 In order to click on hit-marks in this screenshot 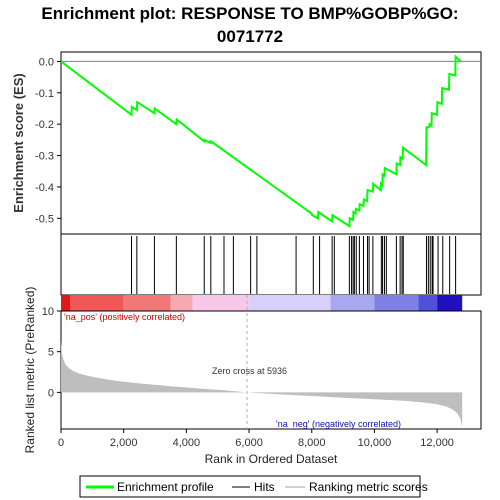, I will do `click(294, 265)`.